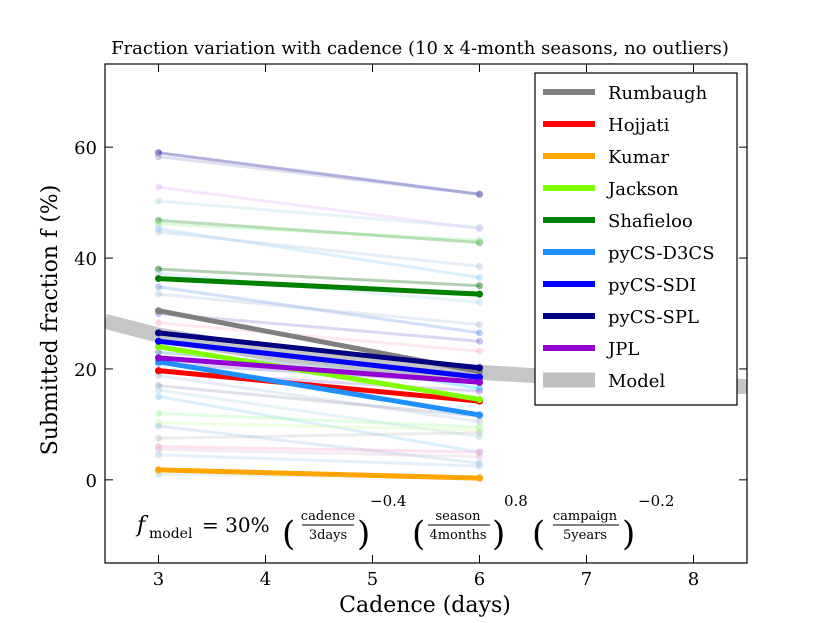 The height and width of the screenshot is (623, 830). Describe the element at coordinates (91, 481) in the screenshot. I see `y-tick-label: 0` at that location.